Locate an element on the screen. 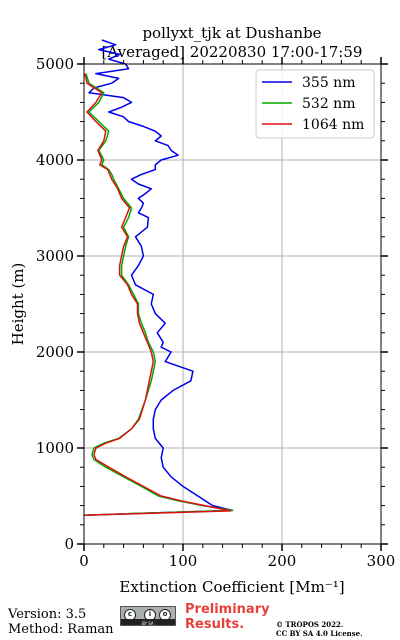  legend: 355 nm 532 nm 1064 nm is located at coordinates (315, 104).